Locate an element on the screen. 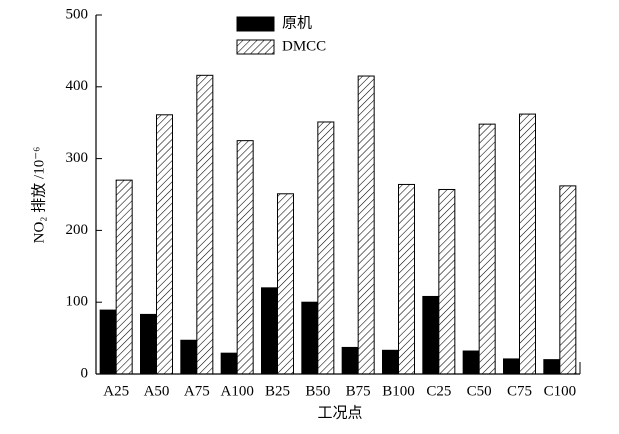 Image resolution: width=619 pixels, height=434 pixels. x-tick-label: B75 is located at coordinates (358, 391).